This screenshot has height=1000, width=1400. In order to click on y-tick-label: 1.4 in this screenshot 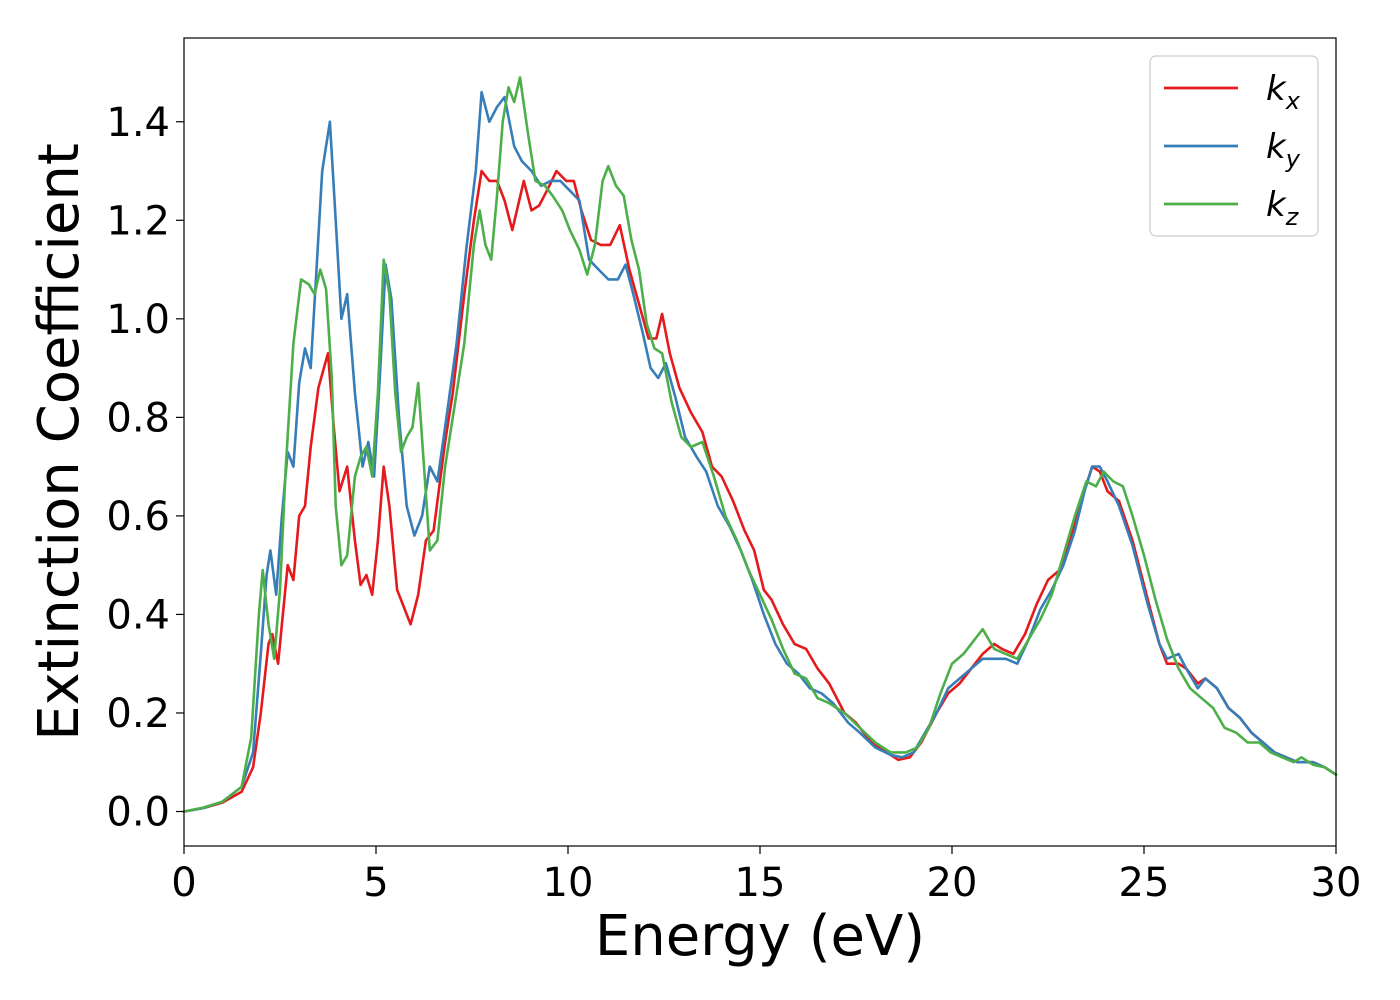, I will do `click(138, 123)`.